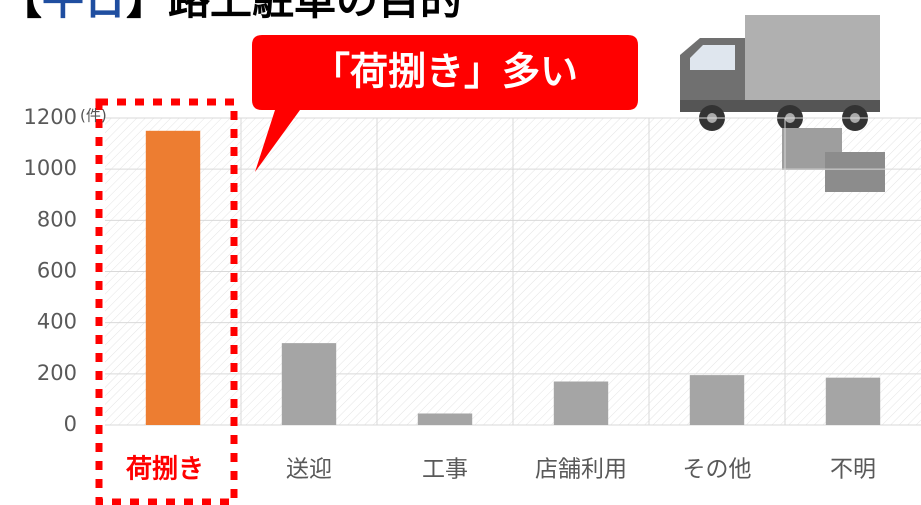 The height and width of the screenshot is (505, 921). I want to click on x-tick-label: その他, so click(717, 470).